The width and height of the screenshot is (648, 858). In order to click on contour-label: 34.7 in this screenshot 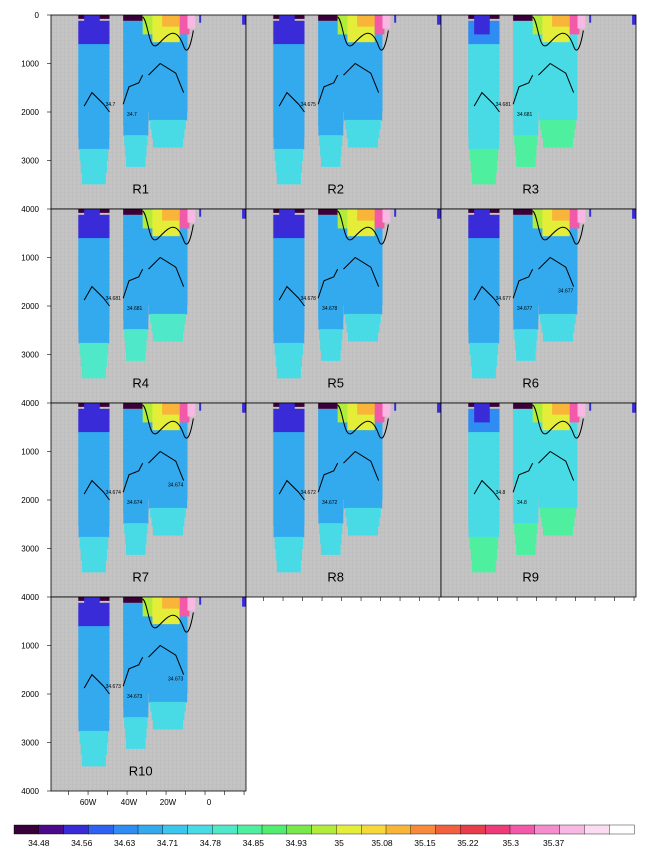, I will do `click(111, 105)`.